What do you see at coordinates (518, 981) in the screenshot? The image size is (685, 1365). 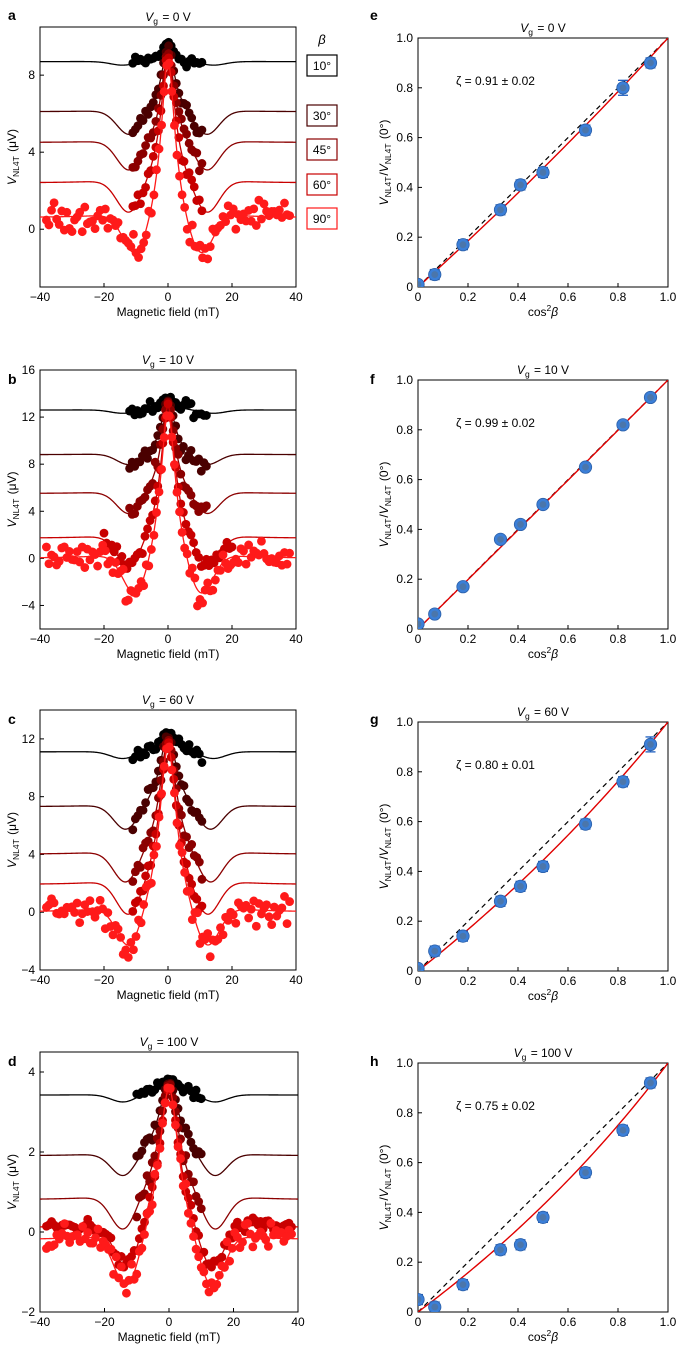 I see `x-tick-label: 0.4` at bounding box center [518, 981].